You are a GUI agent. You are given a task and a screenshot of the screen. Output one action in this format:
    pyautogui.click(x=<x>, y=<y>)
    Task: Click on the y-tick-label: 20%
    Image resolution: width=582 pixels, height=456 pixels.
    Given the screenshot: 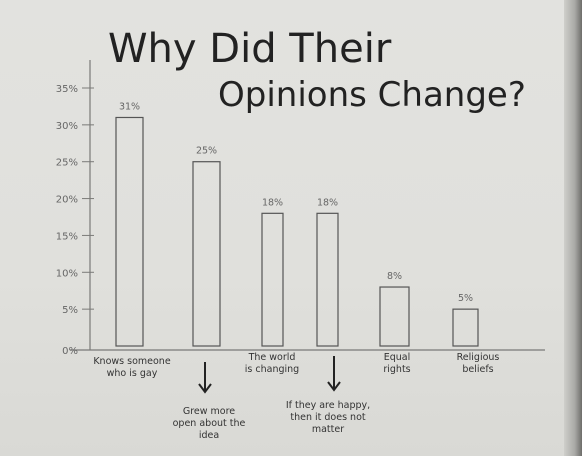 What is the action you would take?
    pyautogui.click(x=67, y=200)
    